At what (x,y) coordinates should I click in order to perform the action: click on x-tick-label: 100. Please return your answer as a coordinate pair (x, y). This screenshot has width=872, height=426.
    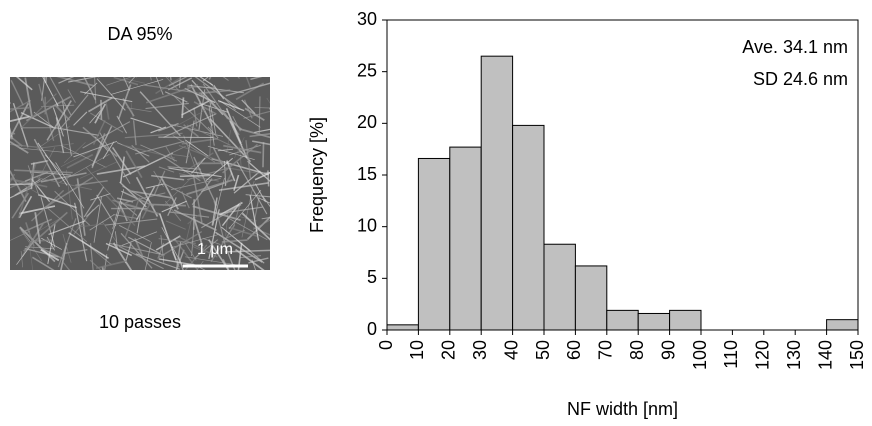
    Looking at the image, I should click on (700, 355).